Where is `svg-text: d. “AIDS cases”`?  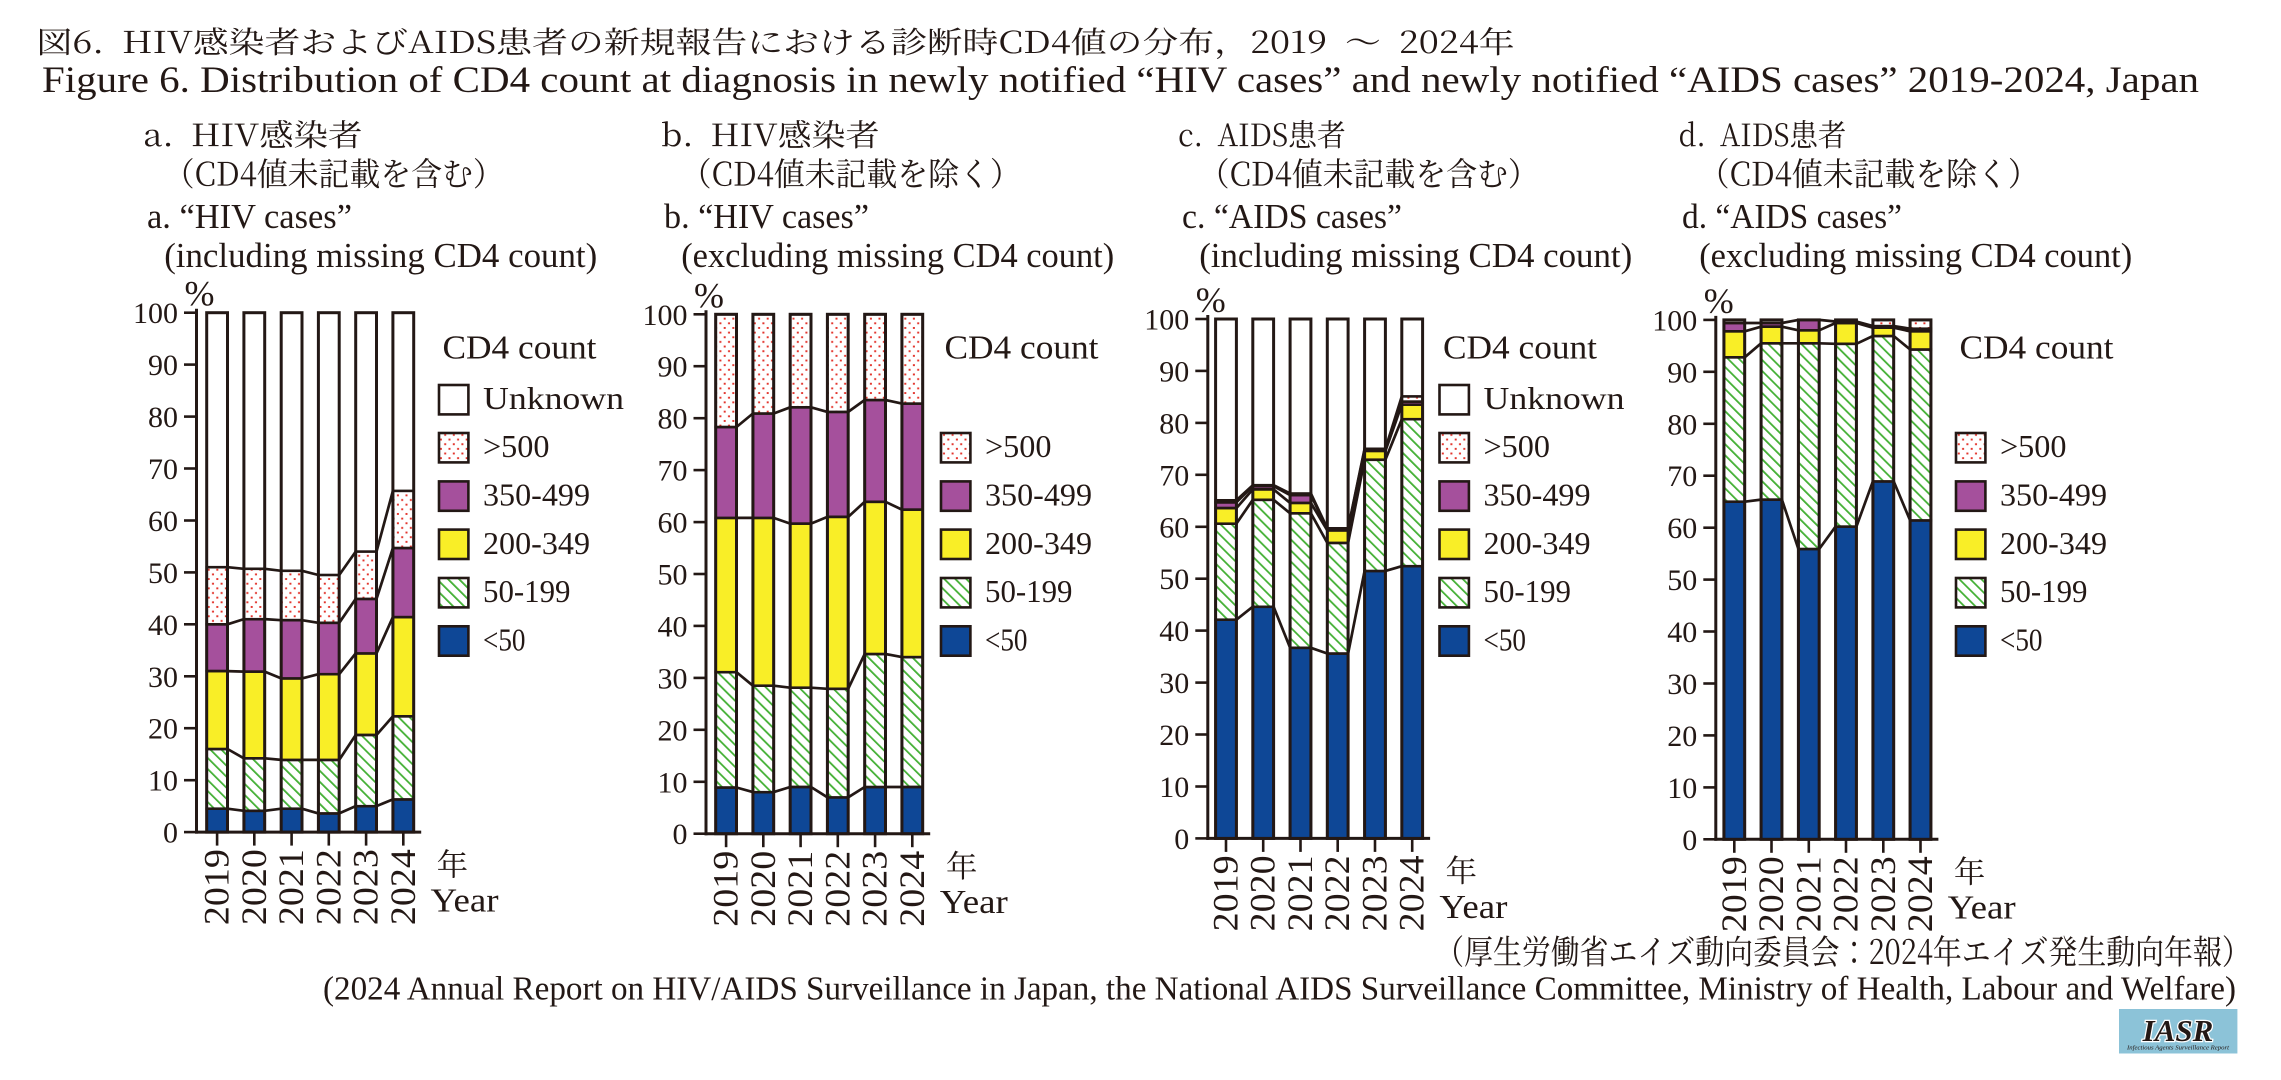
svg-text: d. “AIDS cases” is located at coordinates (1792, 216).